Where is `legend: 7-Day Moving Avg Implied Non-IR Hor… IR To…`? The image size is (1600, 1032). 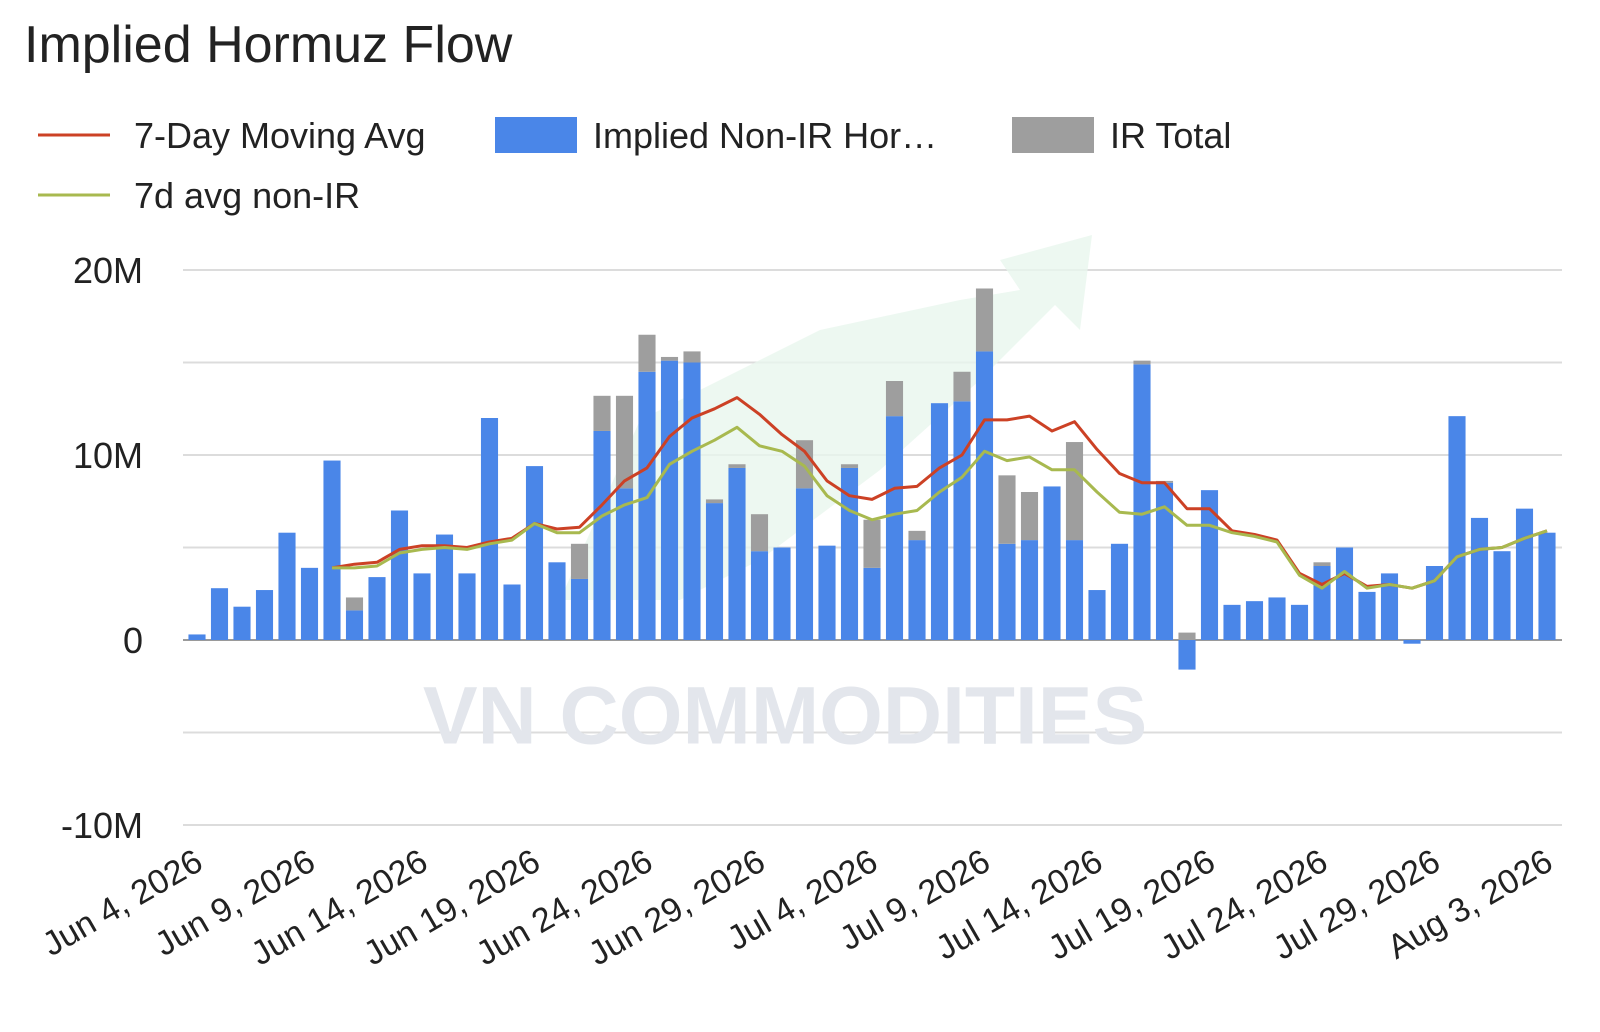
legend: 7-Day Moving Avg Implied Non-IR Hor… IR To… is located at coordinates (634, 165).